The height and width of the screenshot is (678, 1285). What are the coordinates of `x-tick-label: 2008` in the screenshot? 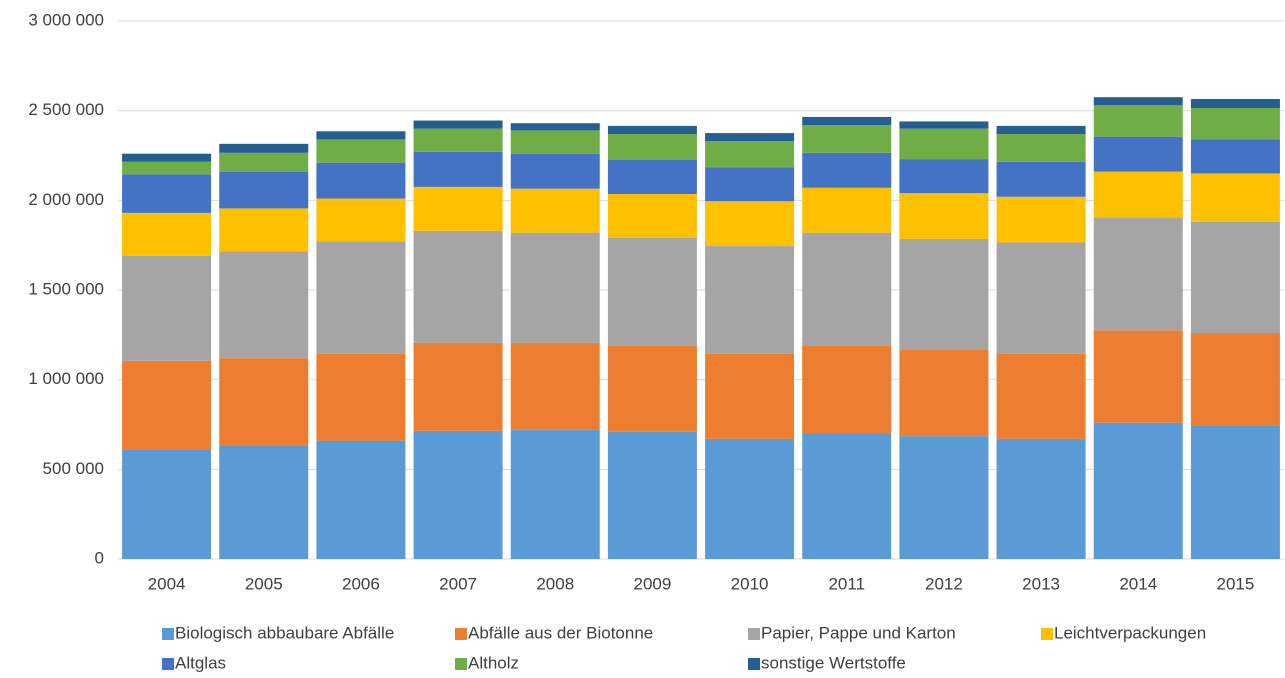 It's located at (555, 583).